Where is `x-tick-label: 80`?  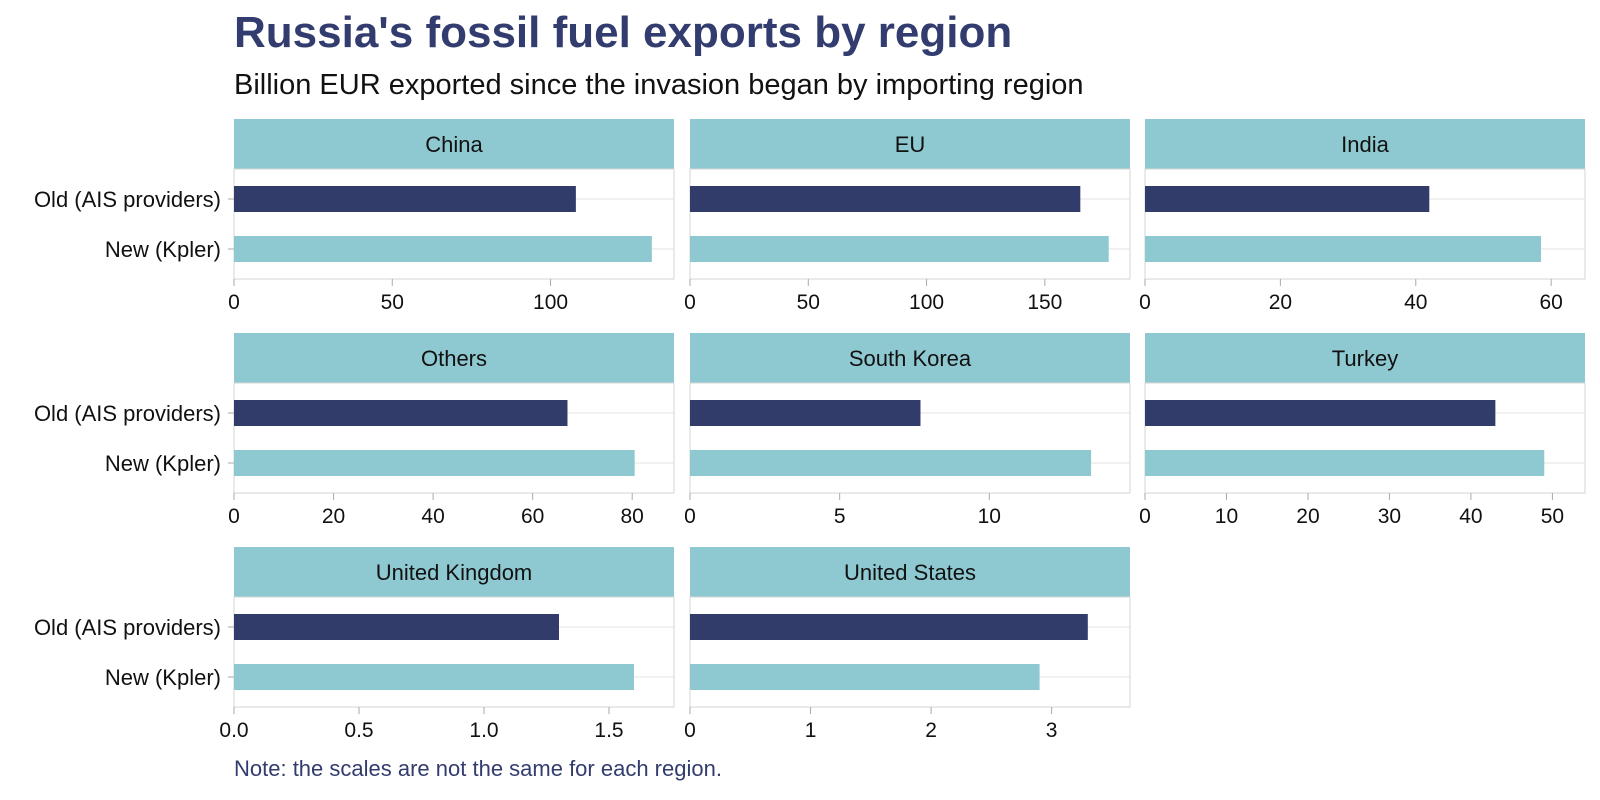 x-tick-label: 80 is located at coordinates (632, 516).